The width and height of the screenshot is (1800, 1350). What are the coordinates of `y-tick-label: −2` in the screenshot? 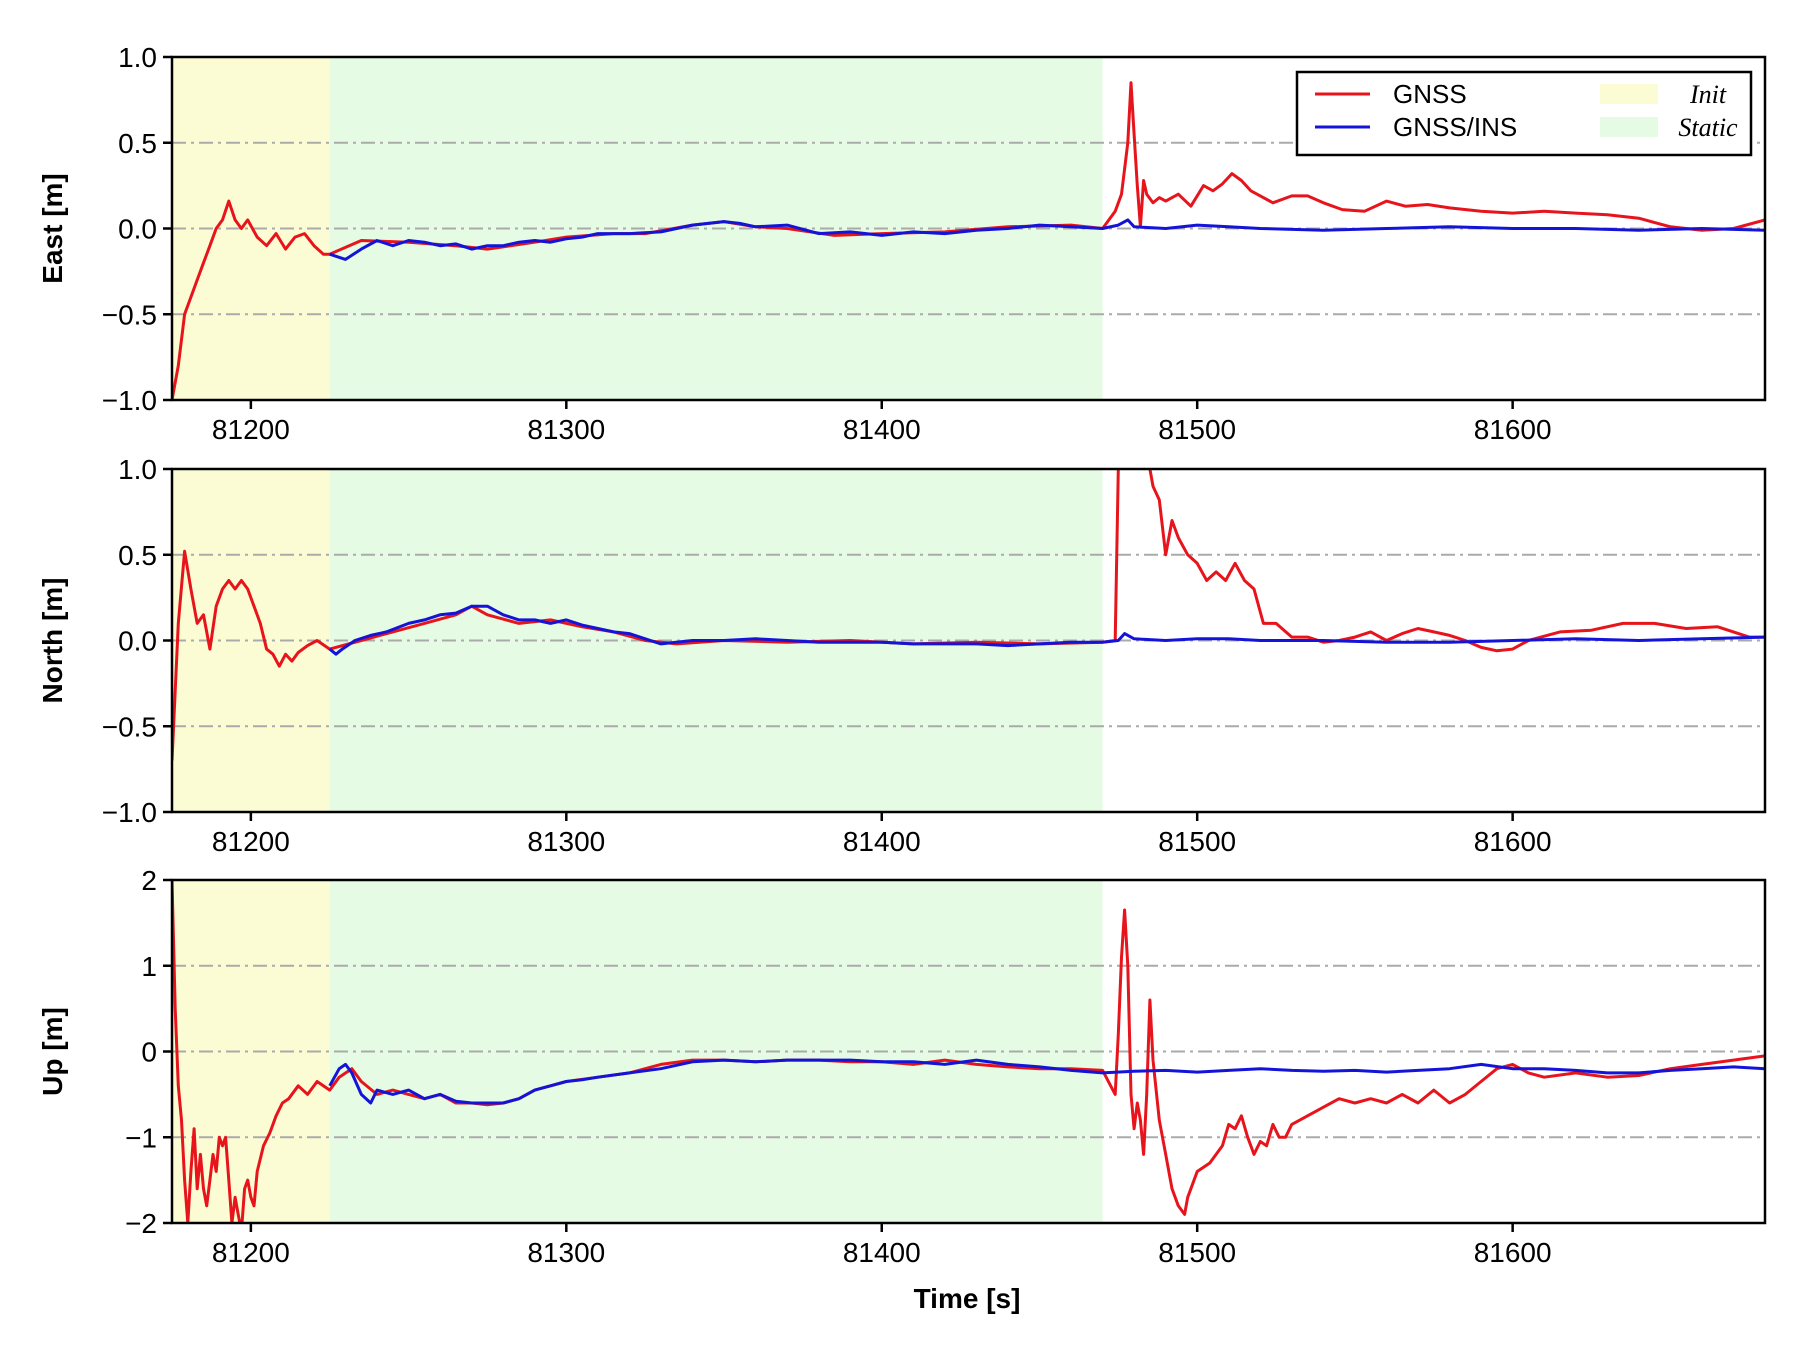 It's located at (141, 1223).